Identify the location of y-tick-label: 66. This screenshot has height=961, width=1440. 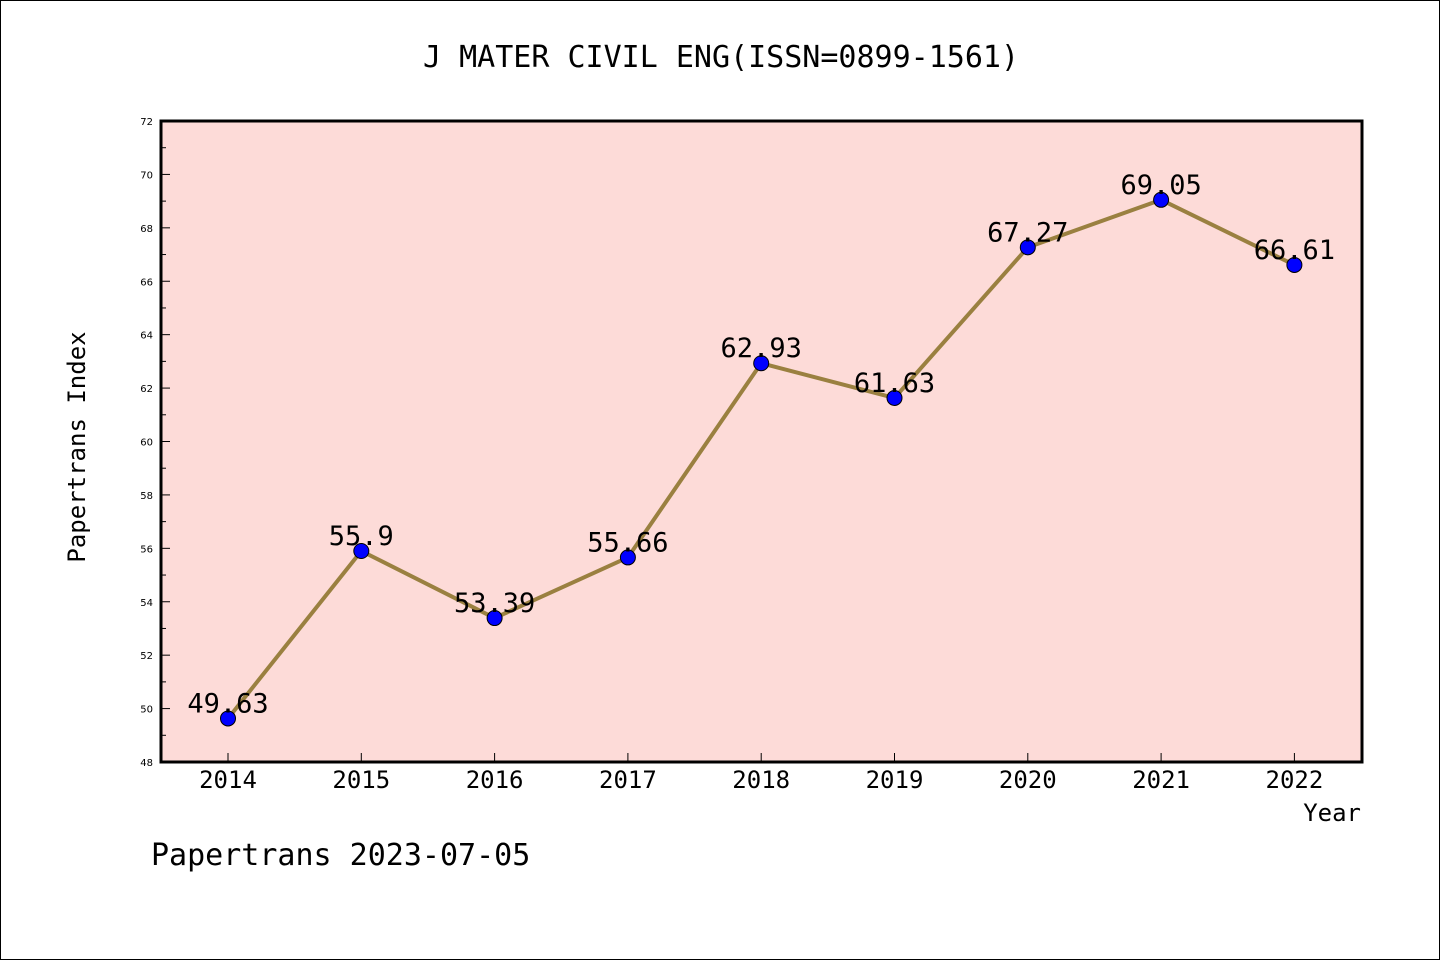
(146, 282).